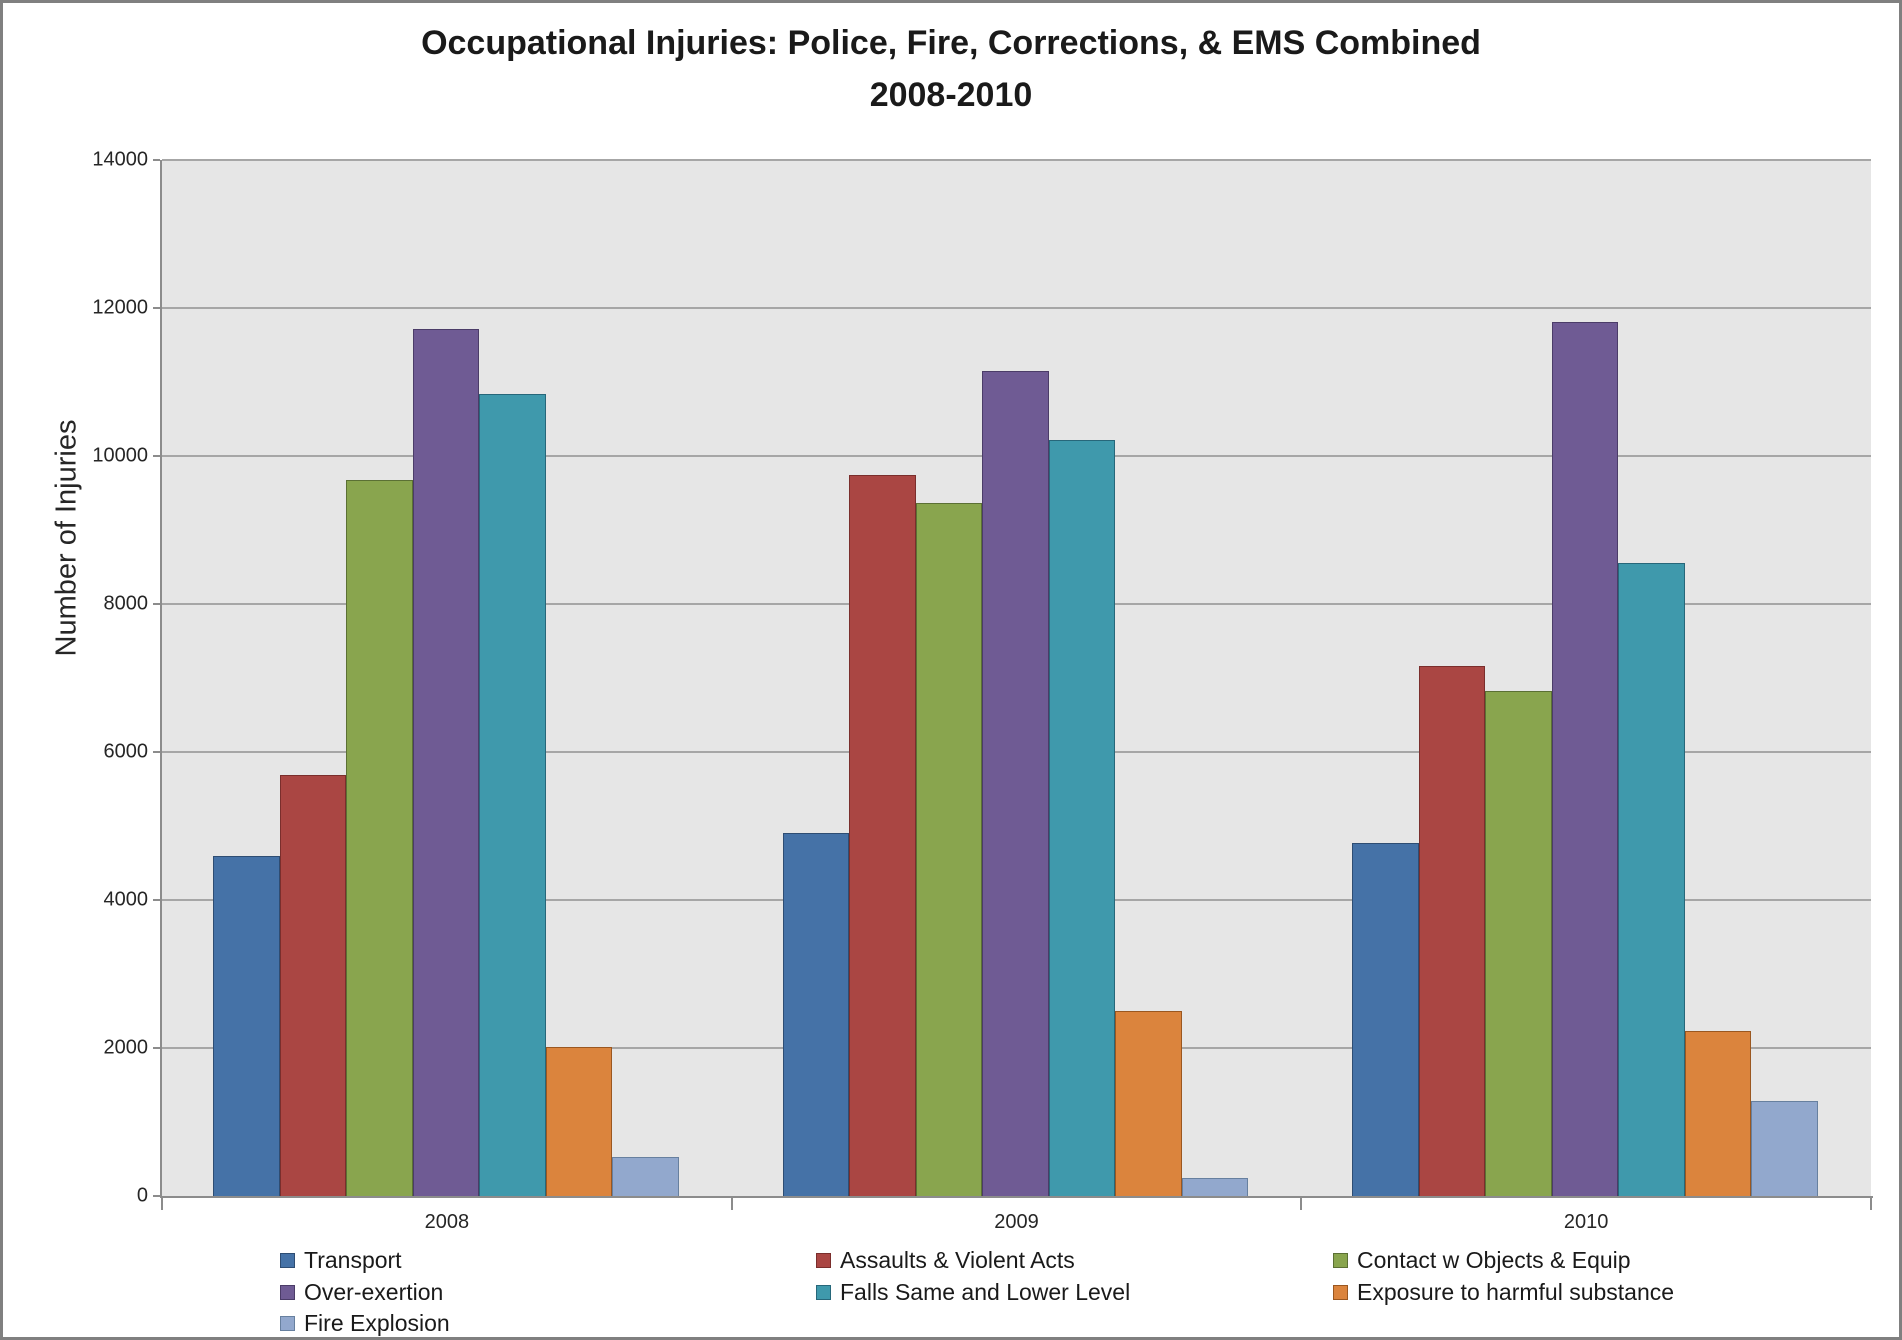 This screenshot has height=1340, width=1902. Describe the element at coordinates (120, 455) in the screenshot. I see `y-tick-label-10000: 10000` at that location.